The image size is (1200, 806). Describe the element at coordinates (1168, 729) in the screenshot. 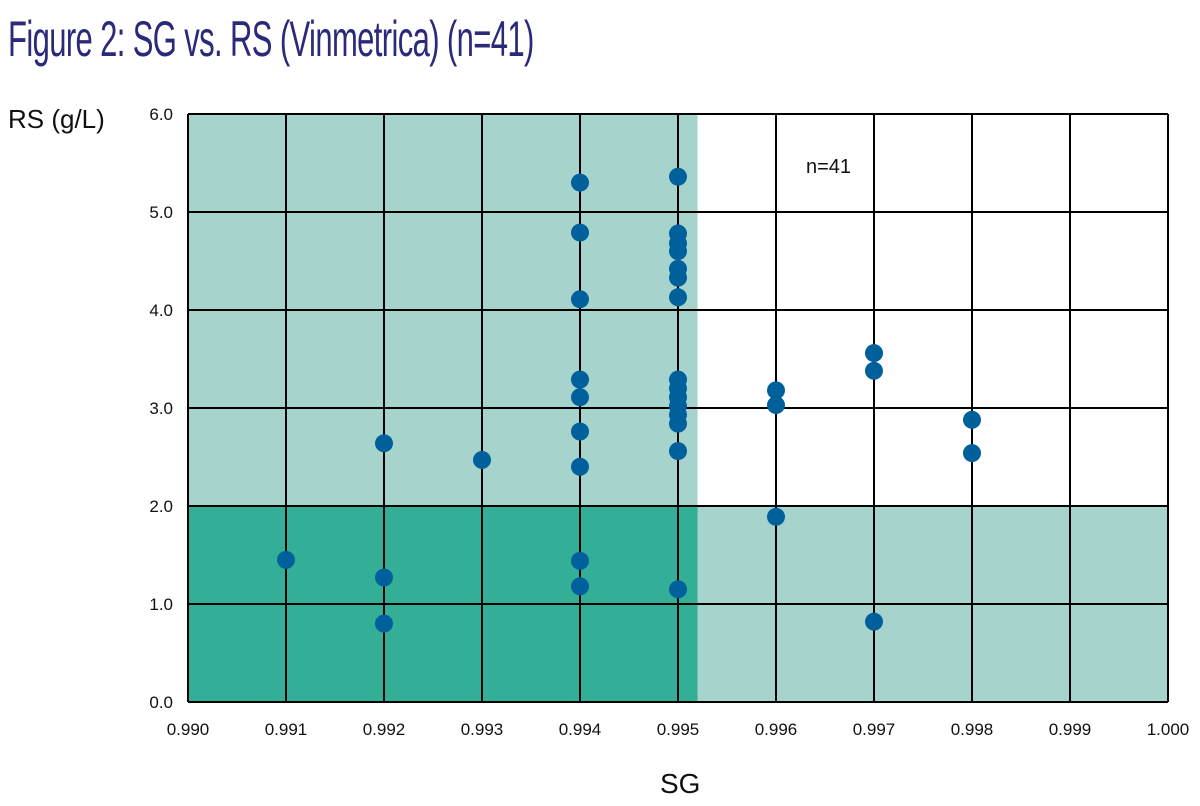

I see `x-tick-label: 1.000` at that location.